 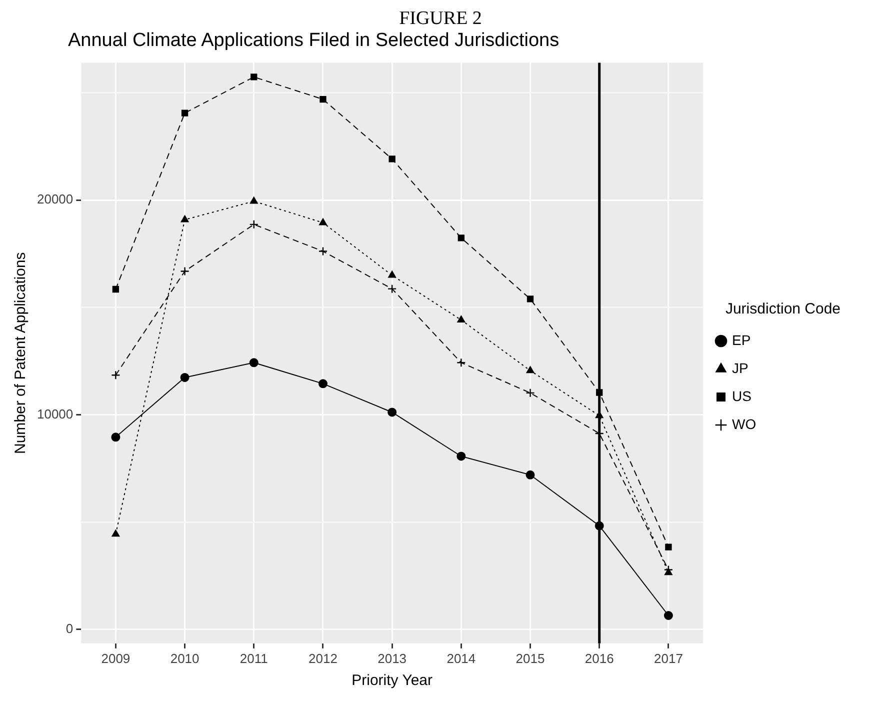 I want to click on legend-title: Jurisdiction Code, so click(x=783, y=309).